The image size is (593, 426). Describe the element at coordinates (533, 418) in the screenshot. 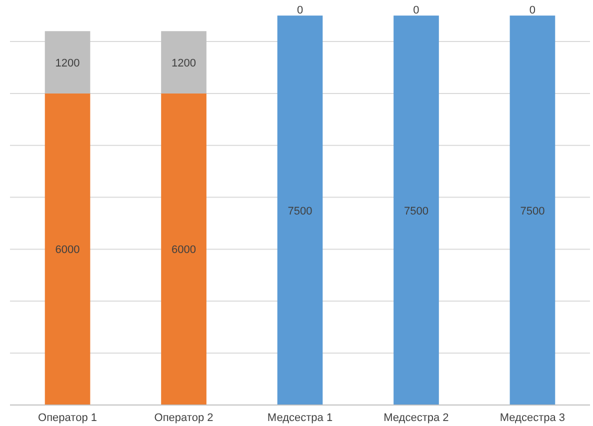

I see `x-tick-label: Медсестра 3` at that location.